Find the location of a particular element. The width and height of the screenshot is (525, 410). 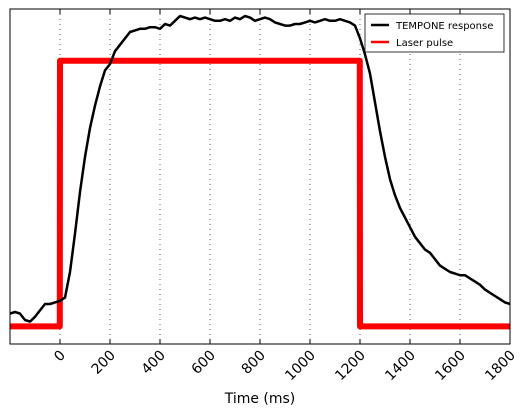

x-tick-label: 1800 is located at coordinates (500, 366).